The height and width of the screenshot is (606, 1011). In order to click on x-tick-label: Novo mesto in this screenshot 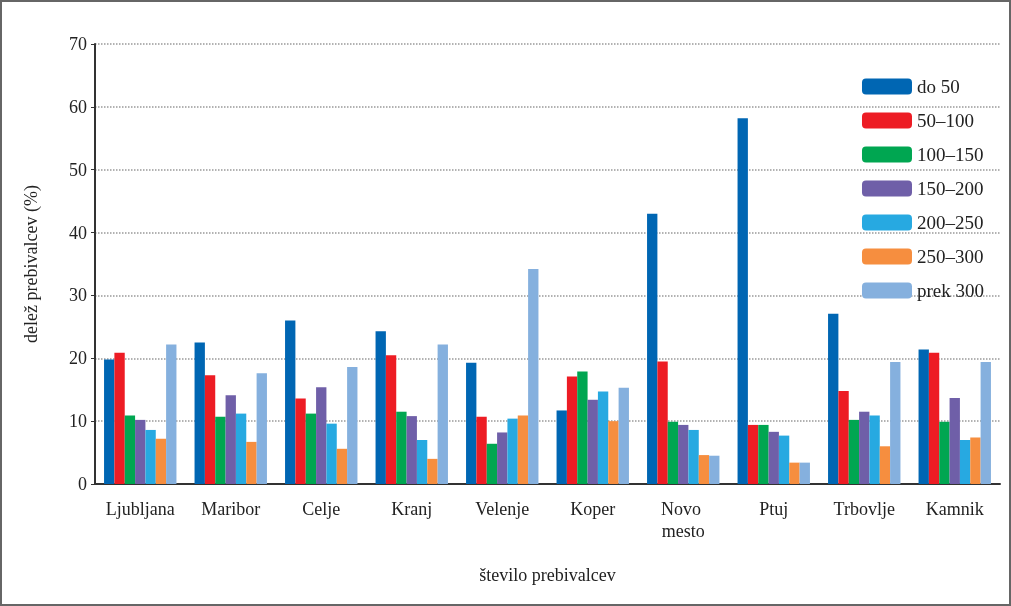, I will do `click(683, 520)`.